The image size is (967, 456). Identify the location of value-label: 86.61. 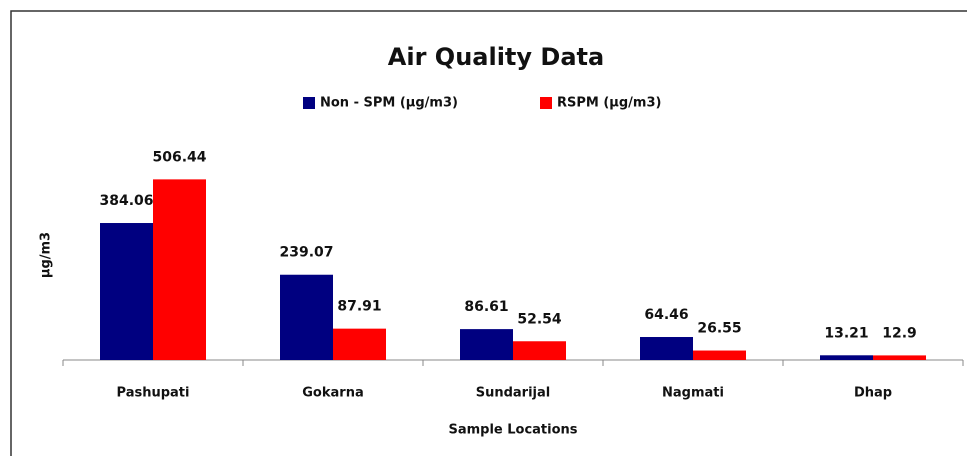
(486, 307).